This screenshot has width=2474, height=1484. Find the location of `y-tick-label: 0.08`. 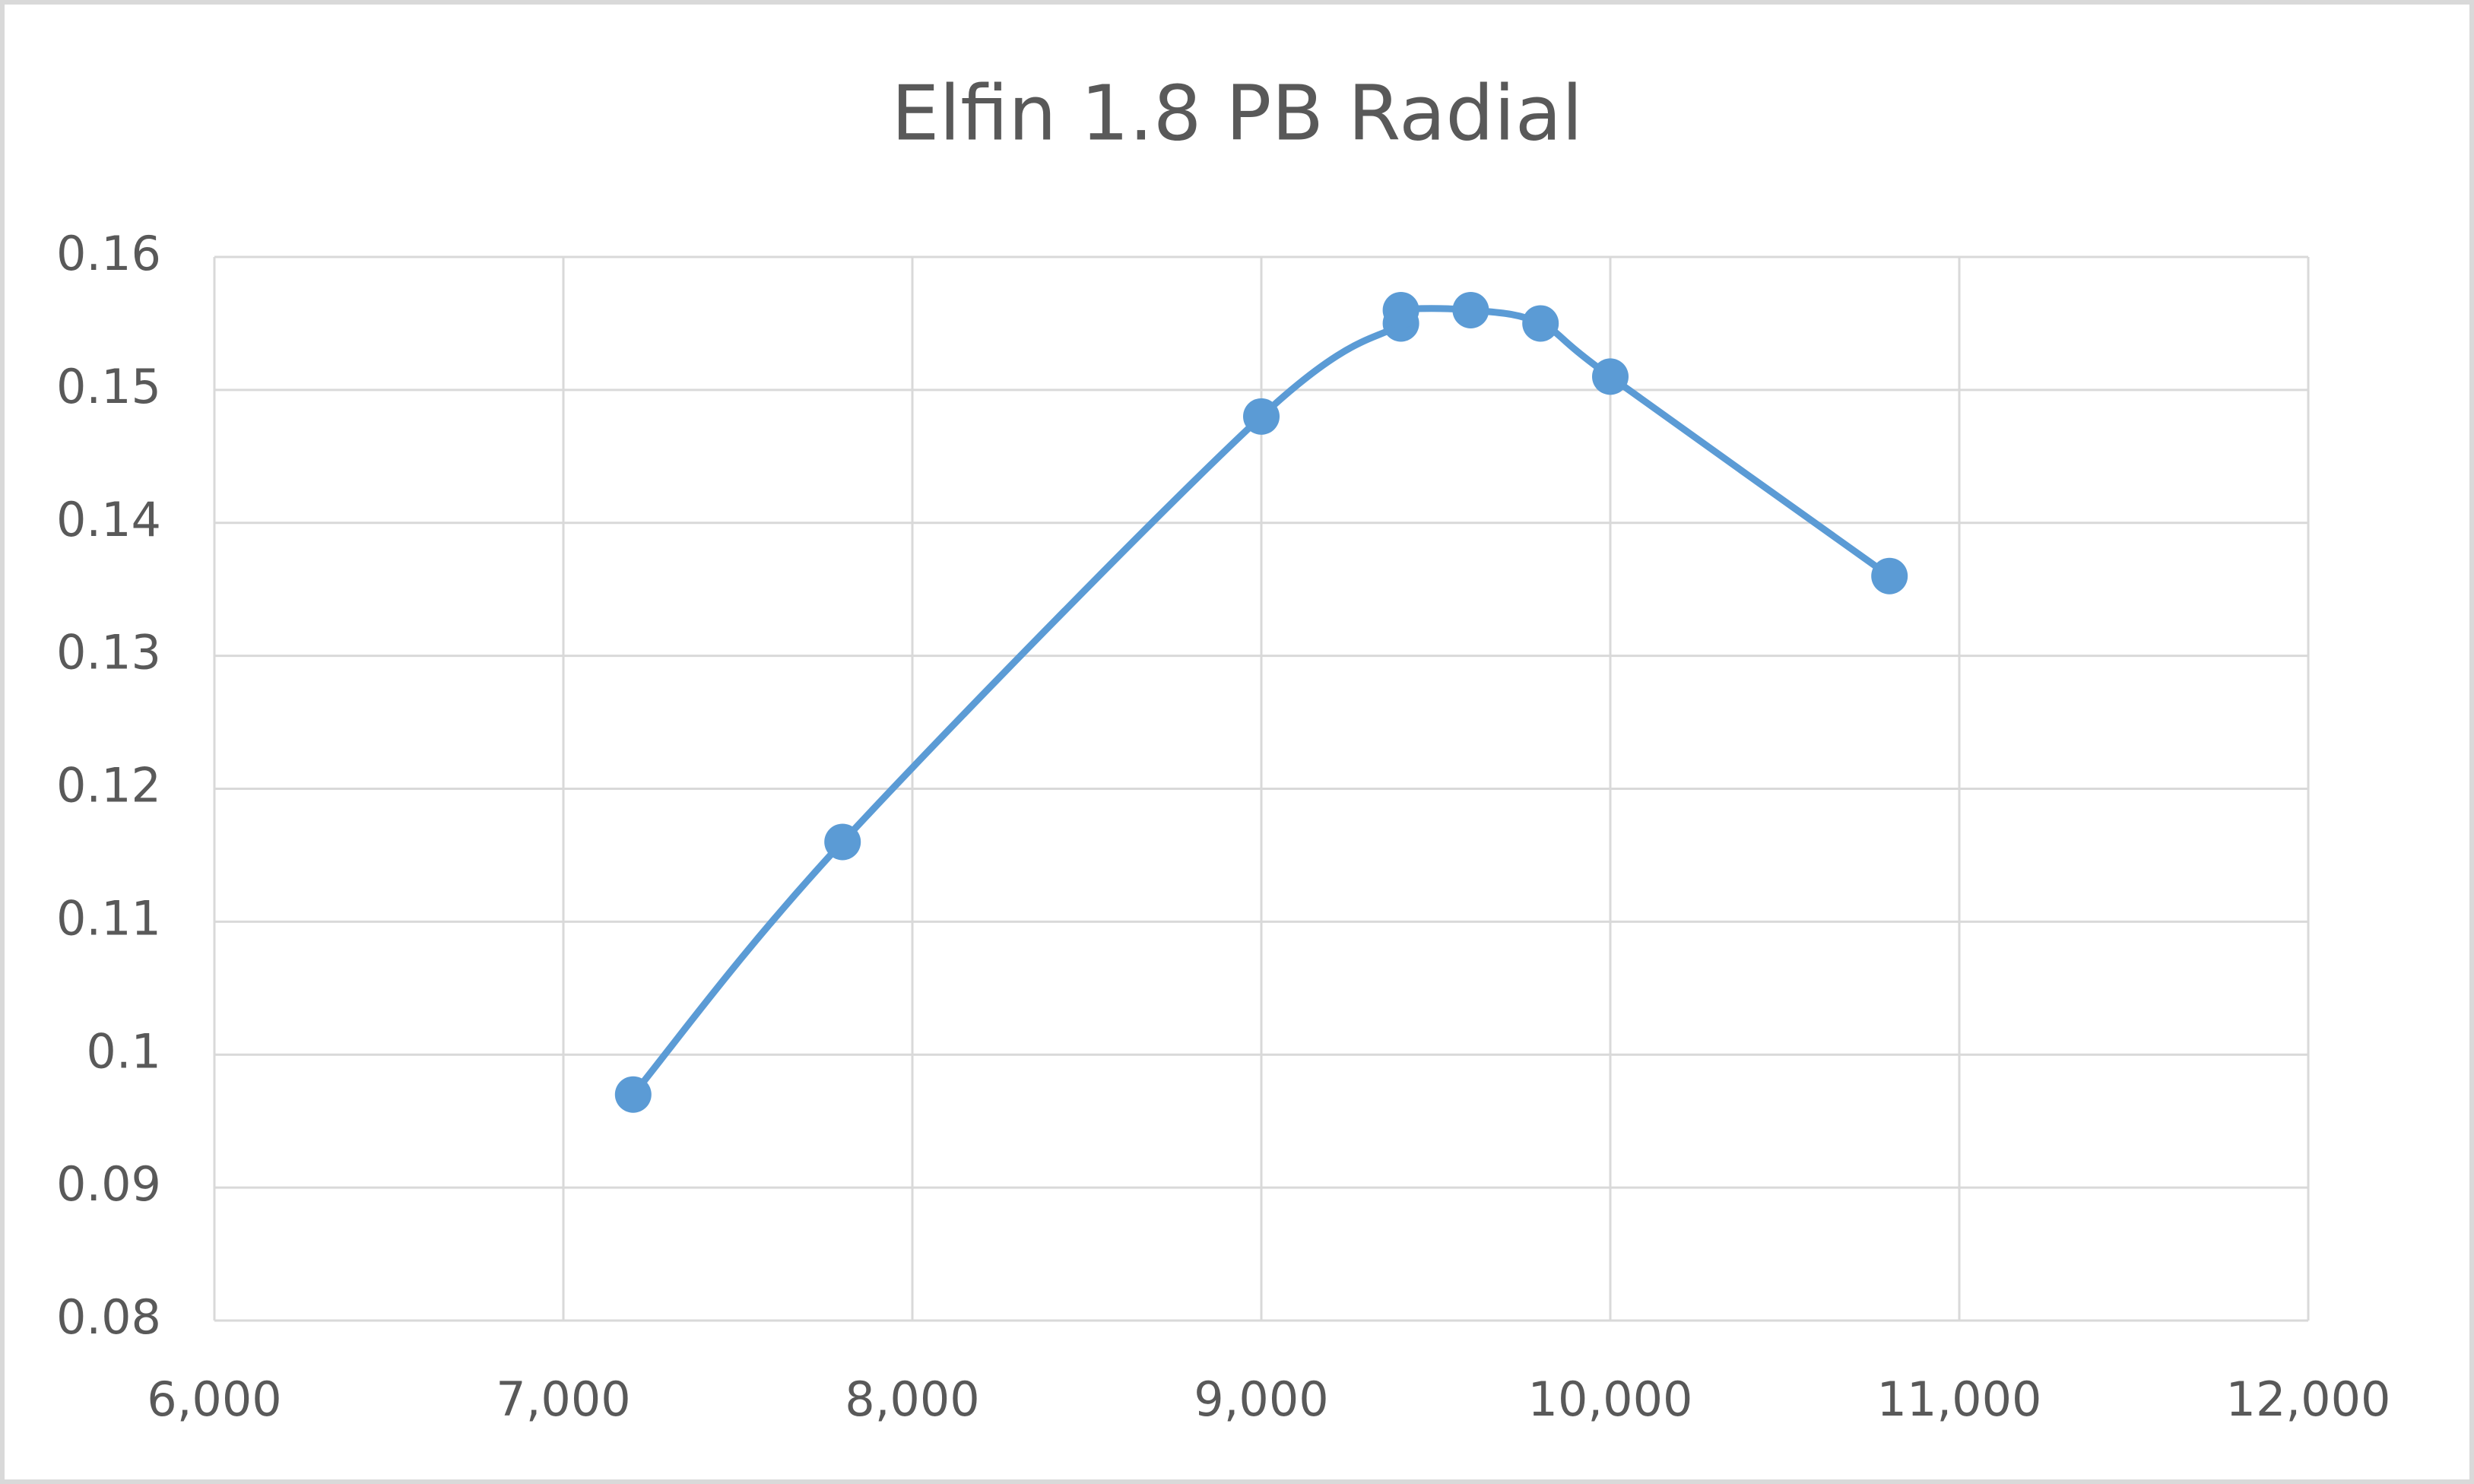

y-tick-label: 0.08 is located at coordinates (108, 1317).